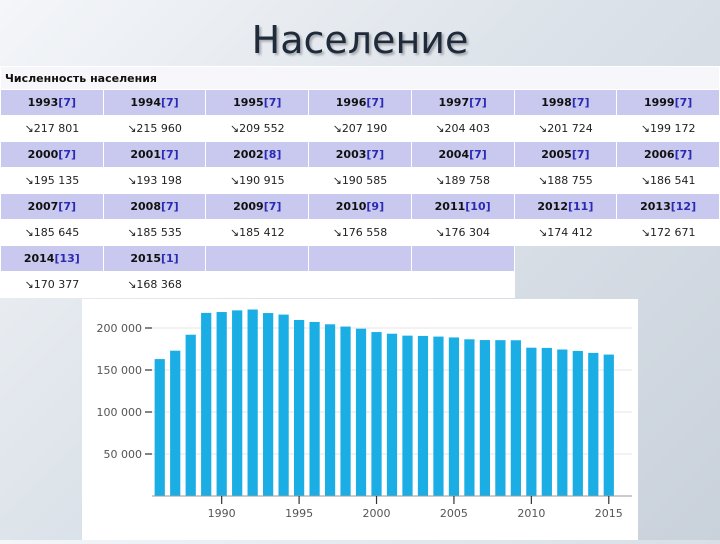  I want to click on value-cell: ↘168 368, so click(154, 284).